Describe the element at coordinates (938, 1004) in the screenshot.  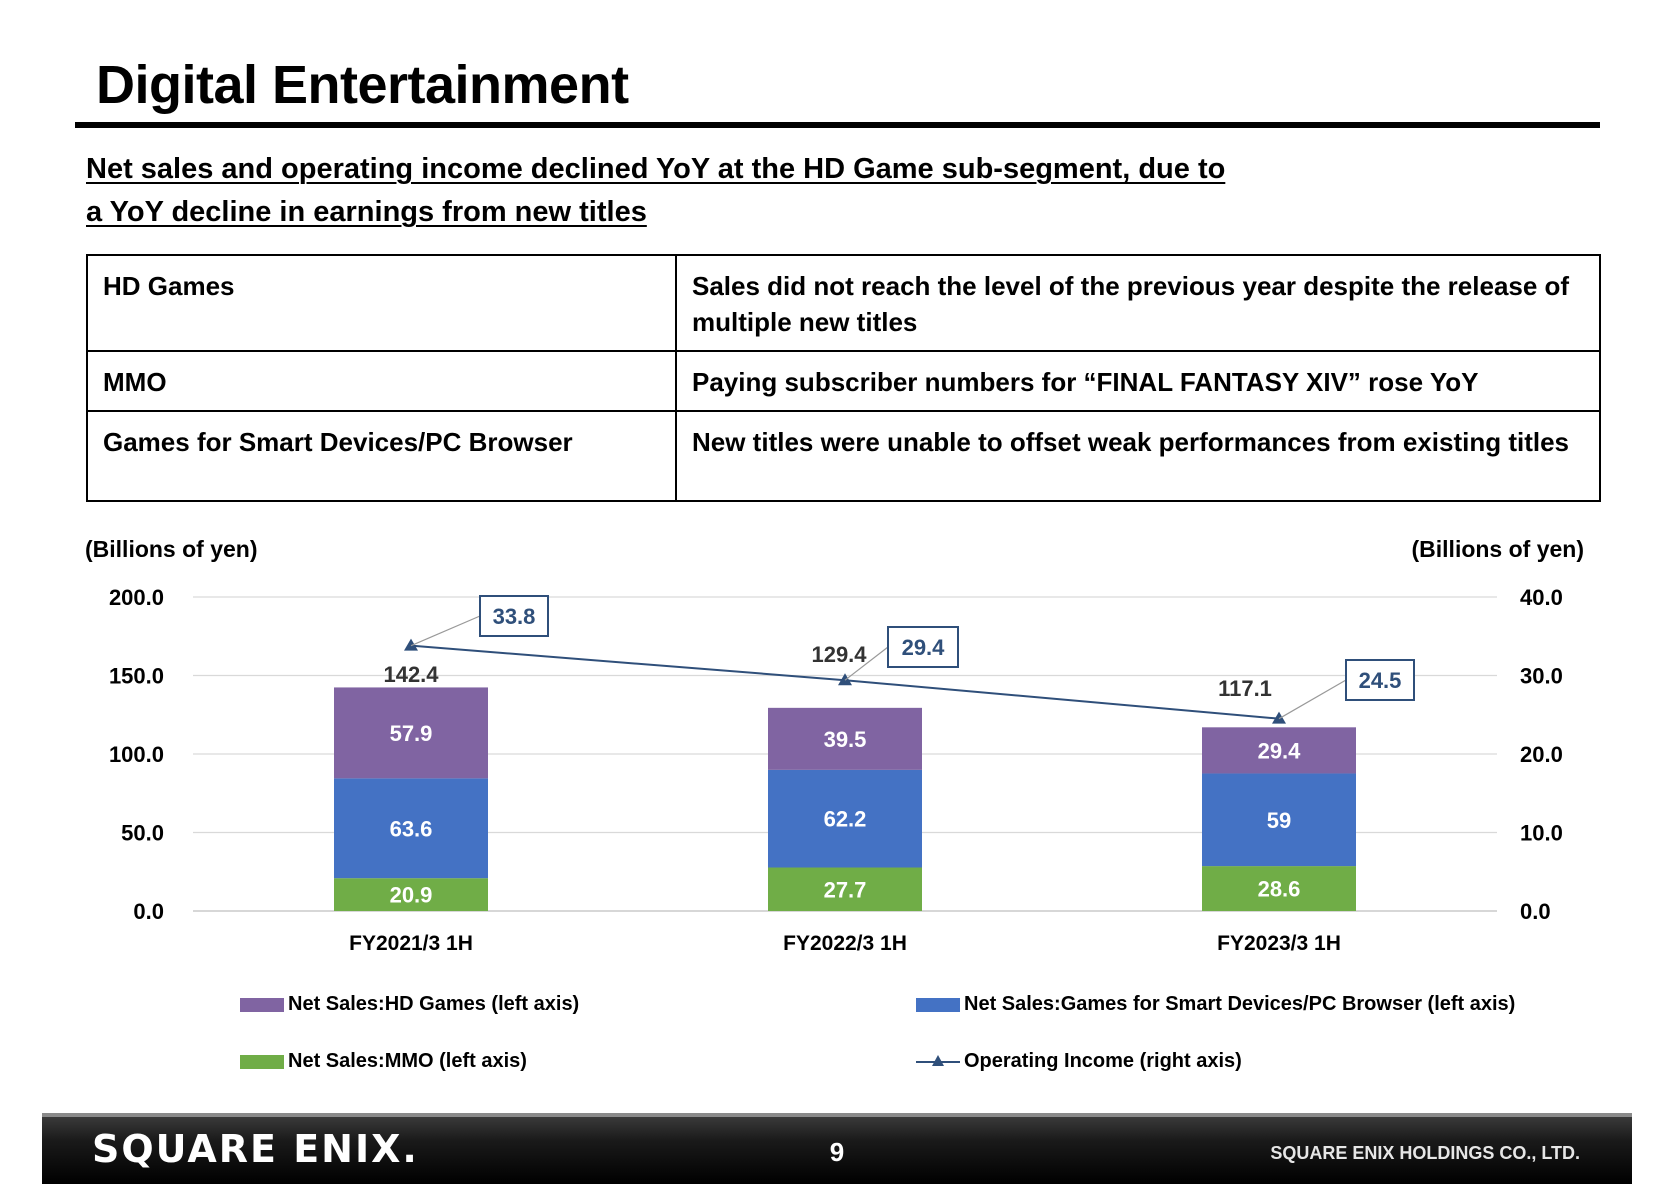
I see `legend-swatch-smart-devices` at that location.